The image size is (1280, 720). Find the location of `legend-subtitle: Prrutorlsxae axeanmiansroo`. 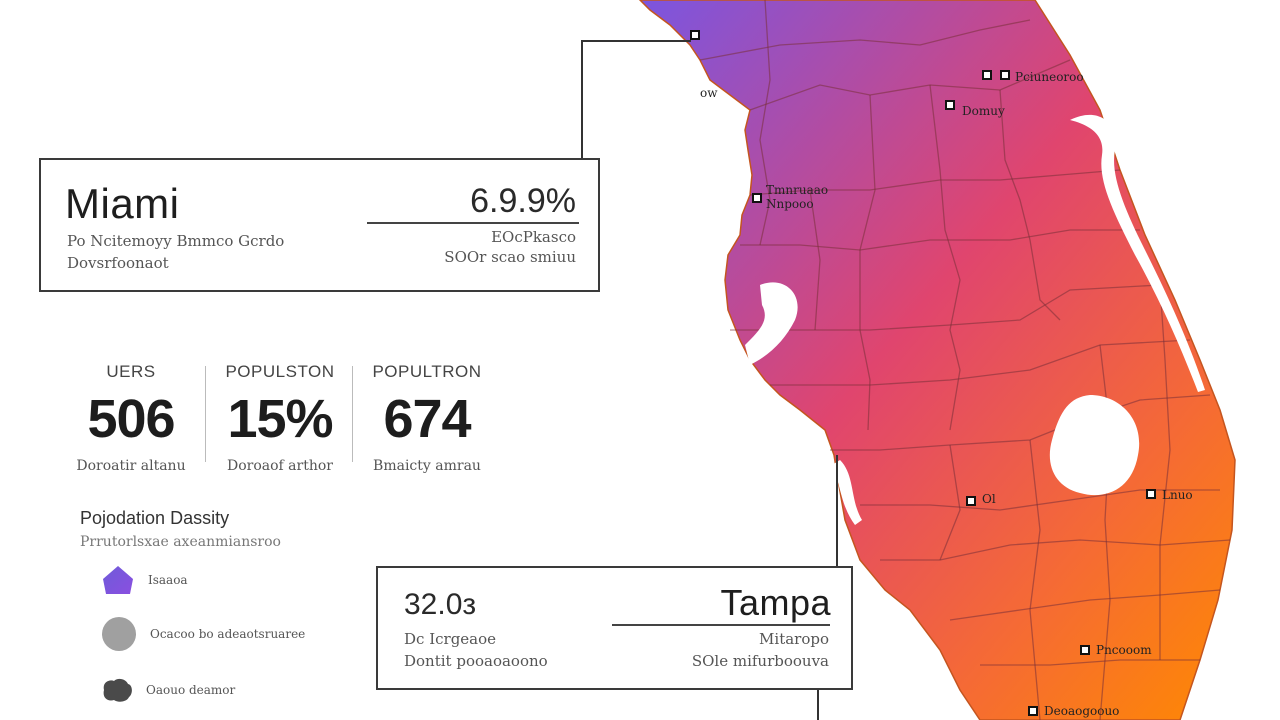

legend-subtitle: Prrutorlsxae axeanmiansroo is located at coordinates (180, 542).